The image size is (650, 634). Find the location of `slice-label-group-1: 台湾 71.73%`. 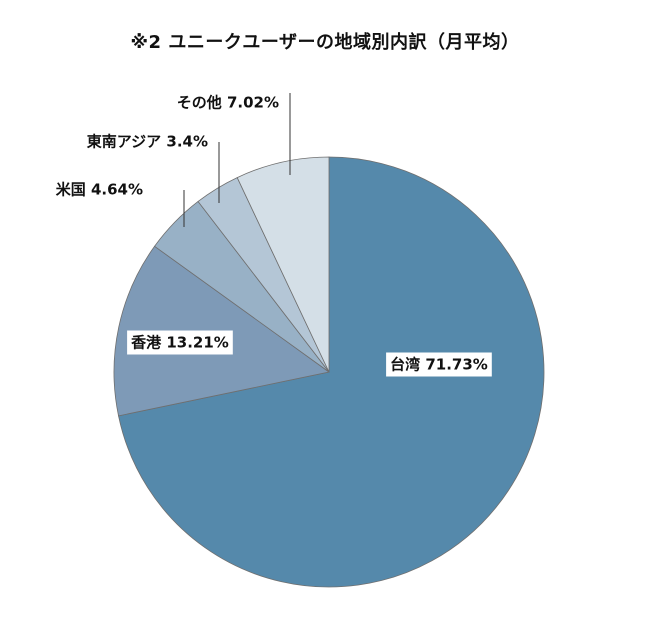

slice-label-group-1: 台湾 71.73% is located at coordinates (439, 364).